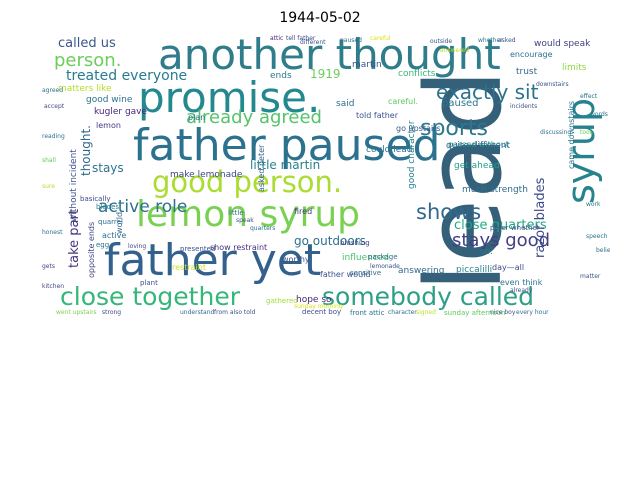 The width and height of the screenshot is (640, 480). Describe the element at coordinates (507, 40) in the screenshot. I see `word: asked` at that location.